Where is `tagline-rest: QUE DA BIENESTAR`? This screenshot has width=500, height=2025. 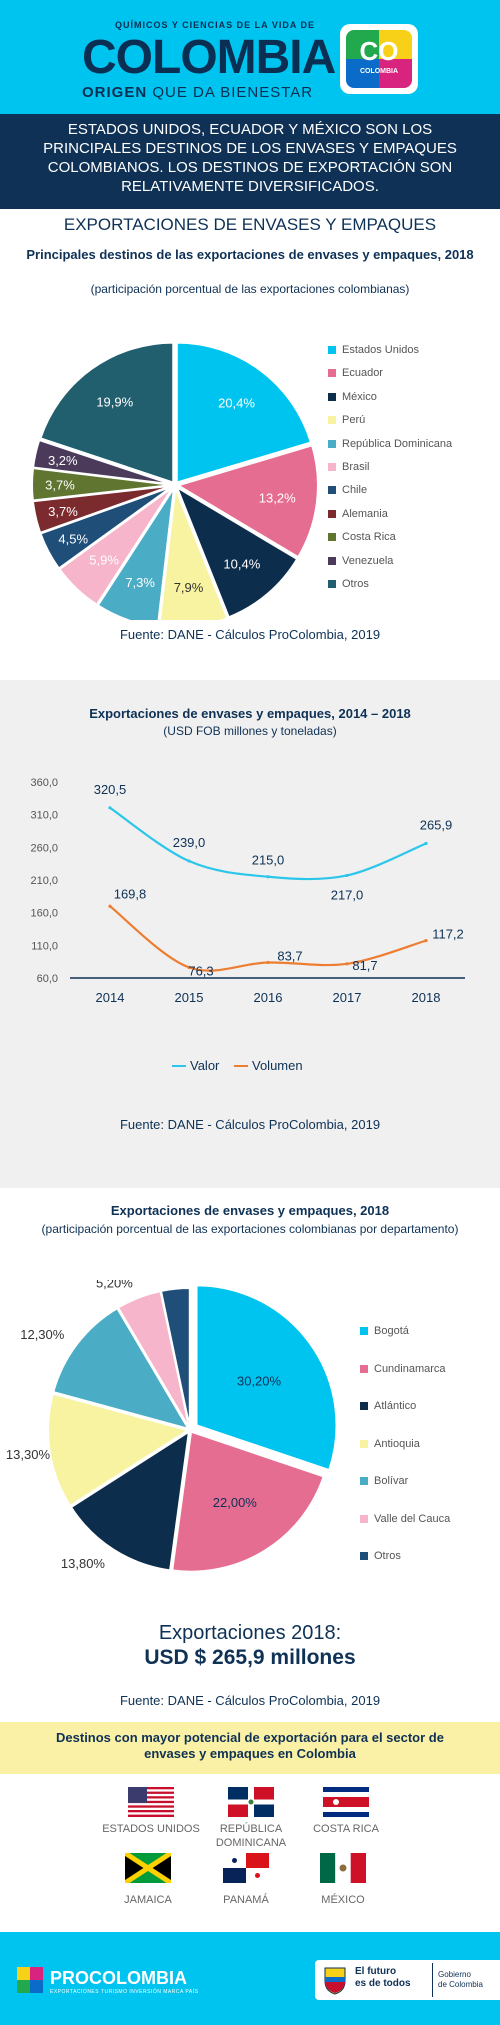
tagline-rest: QUE DA BIENESTAR is located at coordinates (230, 92).